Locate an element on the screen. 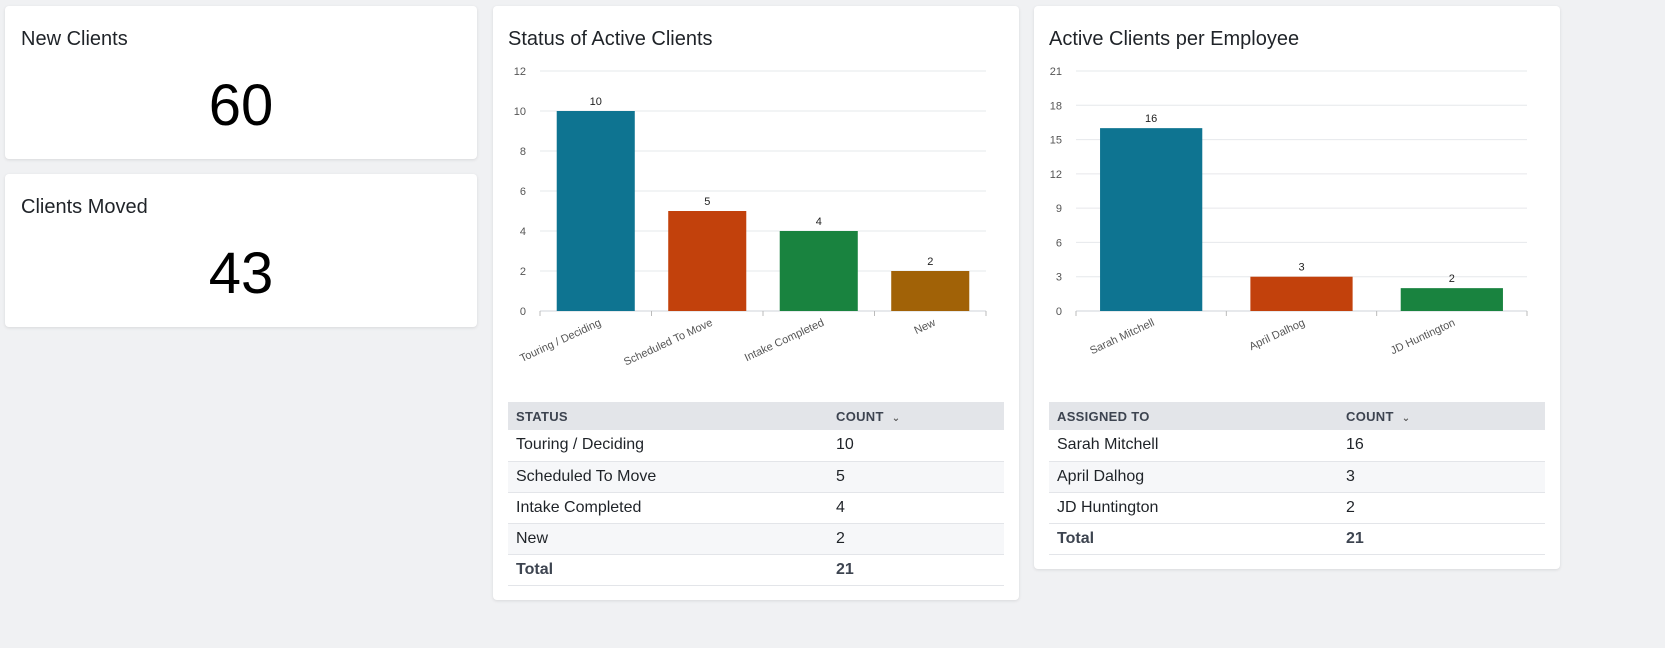 Image resolution: width=1665 pixels, height=648 pixels. table-row: Intake Completed 4 is located at coordinates (756, 508).